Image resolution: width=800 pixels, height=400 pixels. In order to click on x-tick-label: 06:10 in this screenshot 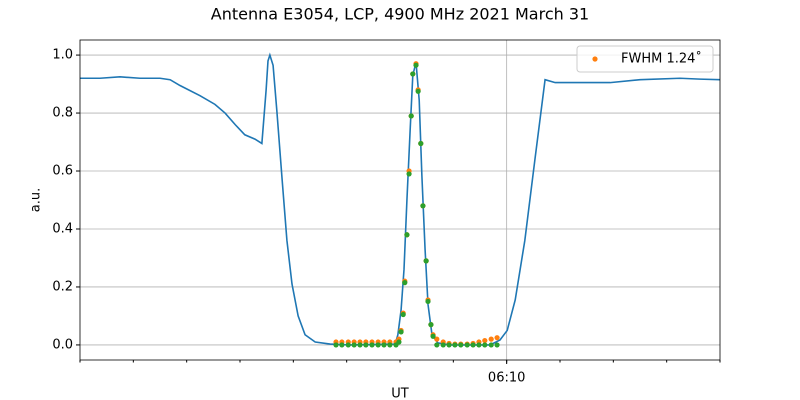, I will do `click(506, 378)`.